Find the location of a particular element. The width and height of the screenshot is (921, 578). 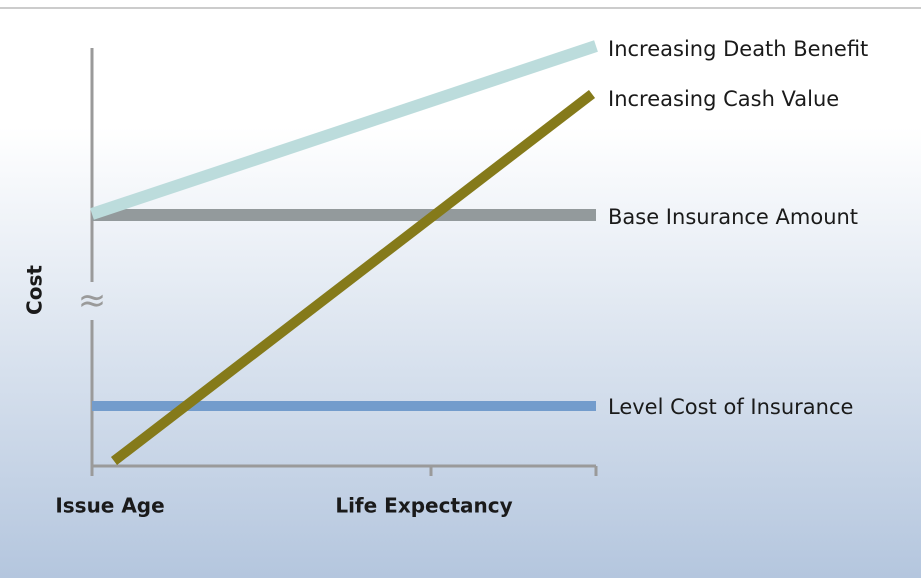

axis-break: ≈ is located at coordinates (92, 301).